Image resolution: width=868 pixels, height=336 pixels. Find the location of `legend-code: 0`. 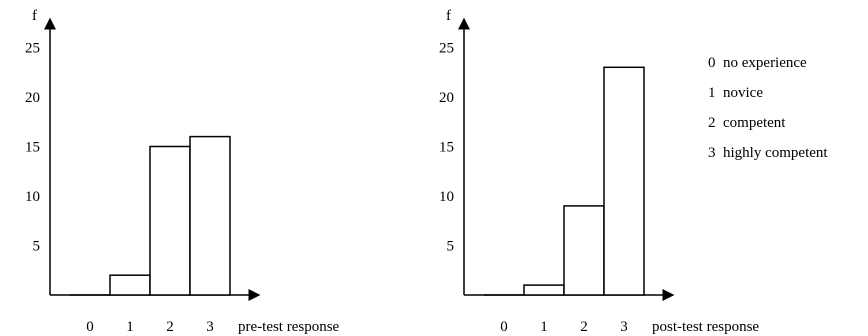

legend-code: 0 is located at coordinates (712, 63).